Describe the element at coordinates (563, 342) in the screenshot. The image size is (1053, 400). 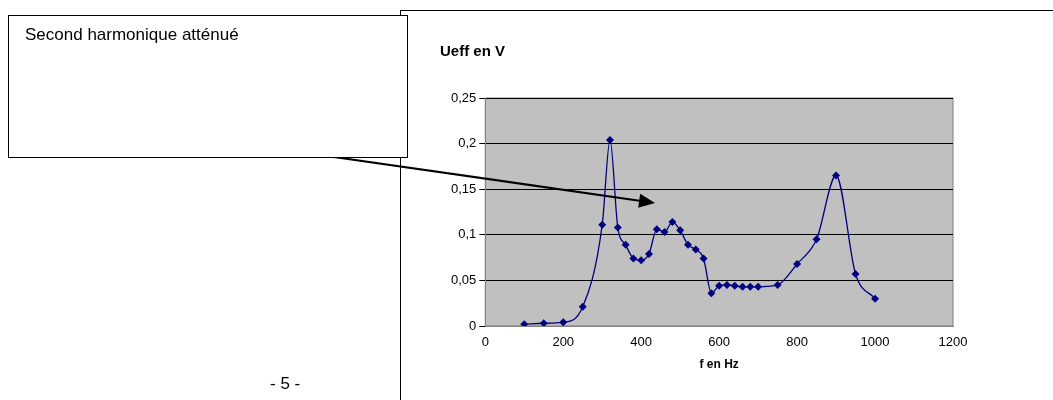
I see `x-tick-label: 200` at that location.